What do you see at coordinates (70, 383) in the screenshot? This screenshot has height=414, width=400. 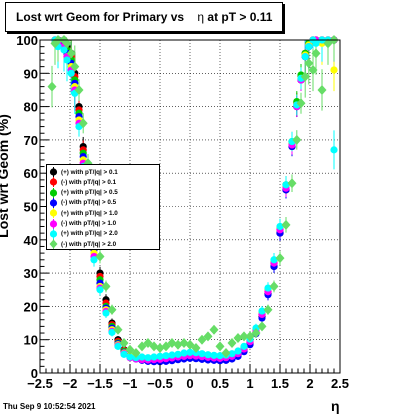 I see `x-tick-label: −2` at bounding box center [70, 383].